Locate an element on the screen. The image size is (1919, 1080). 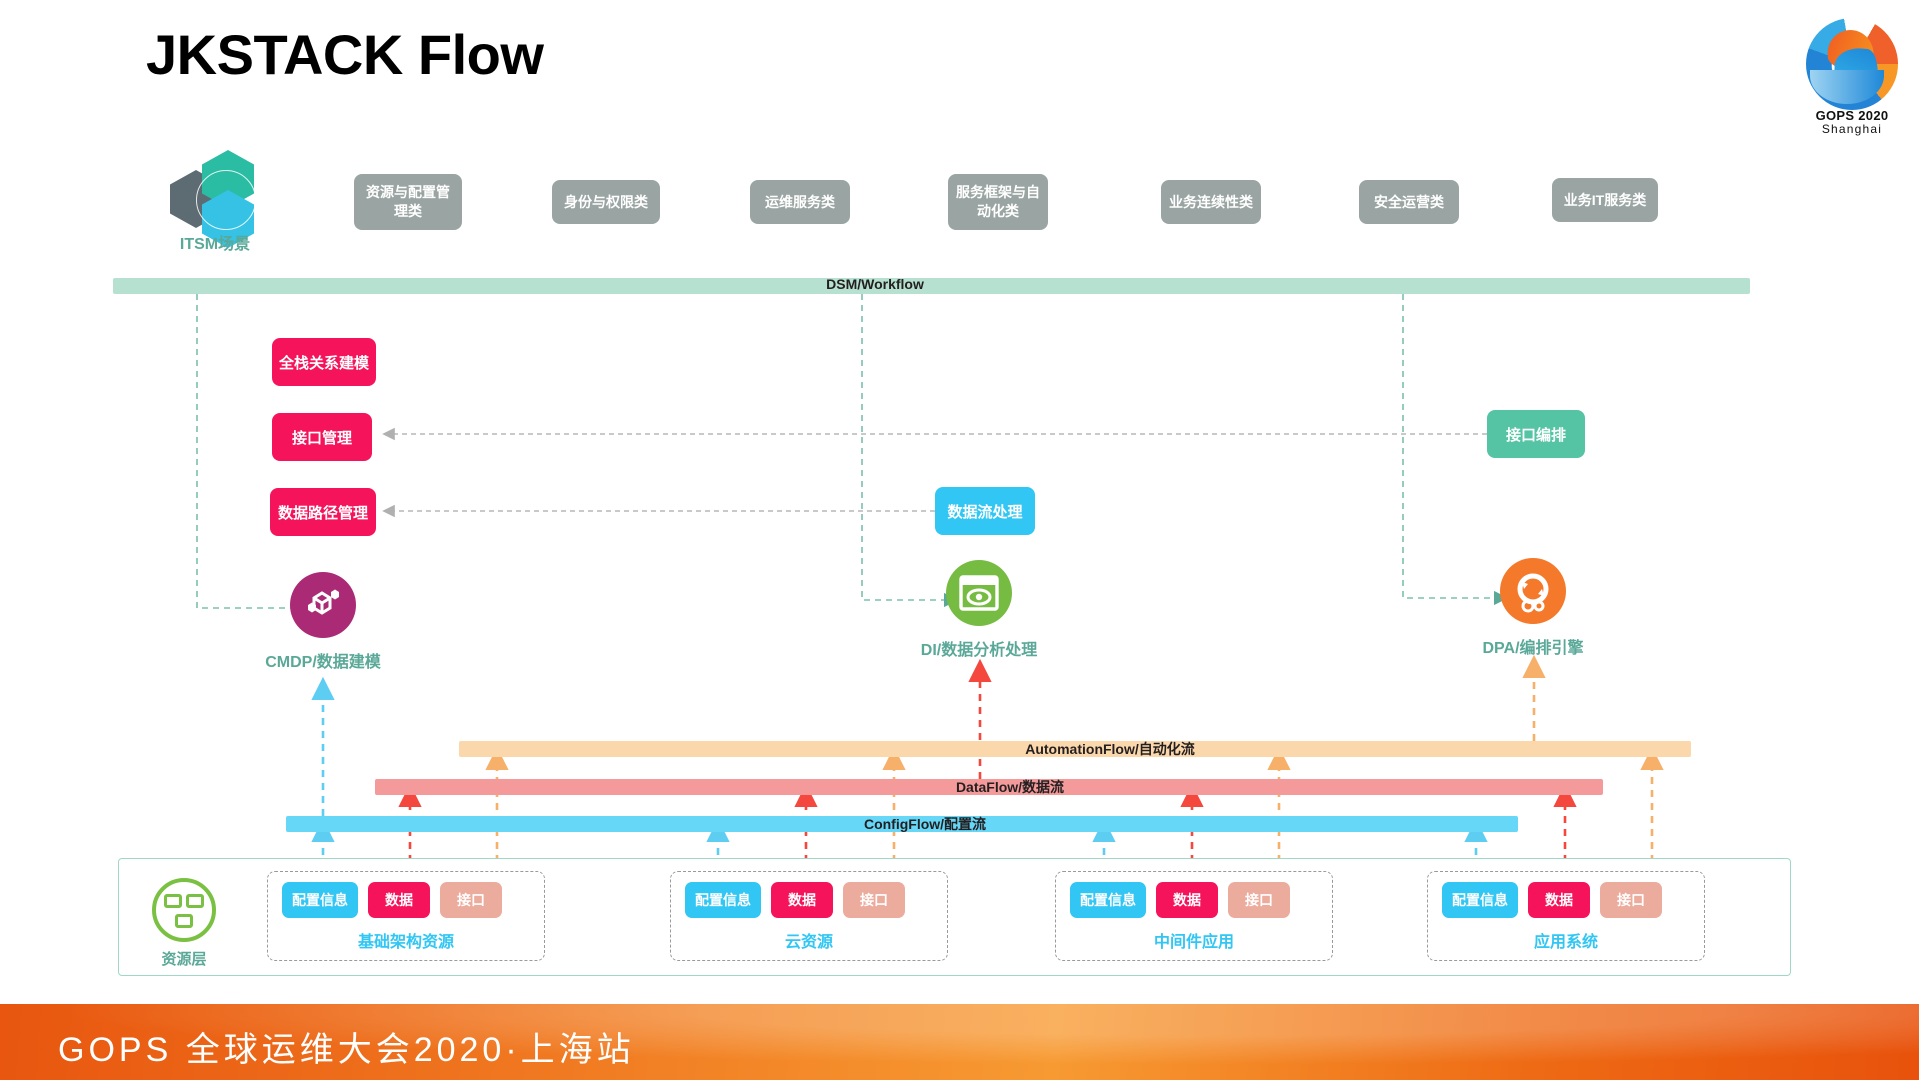
category-chip: 服务框架与自动化类 is located at coordinates (998, 202).